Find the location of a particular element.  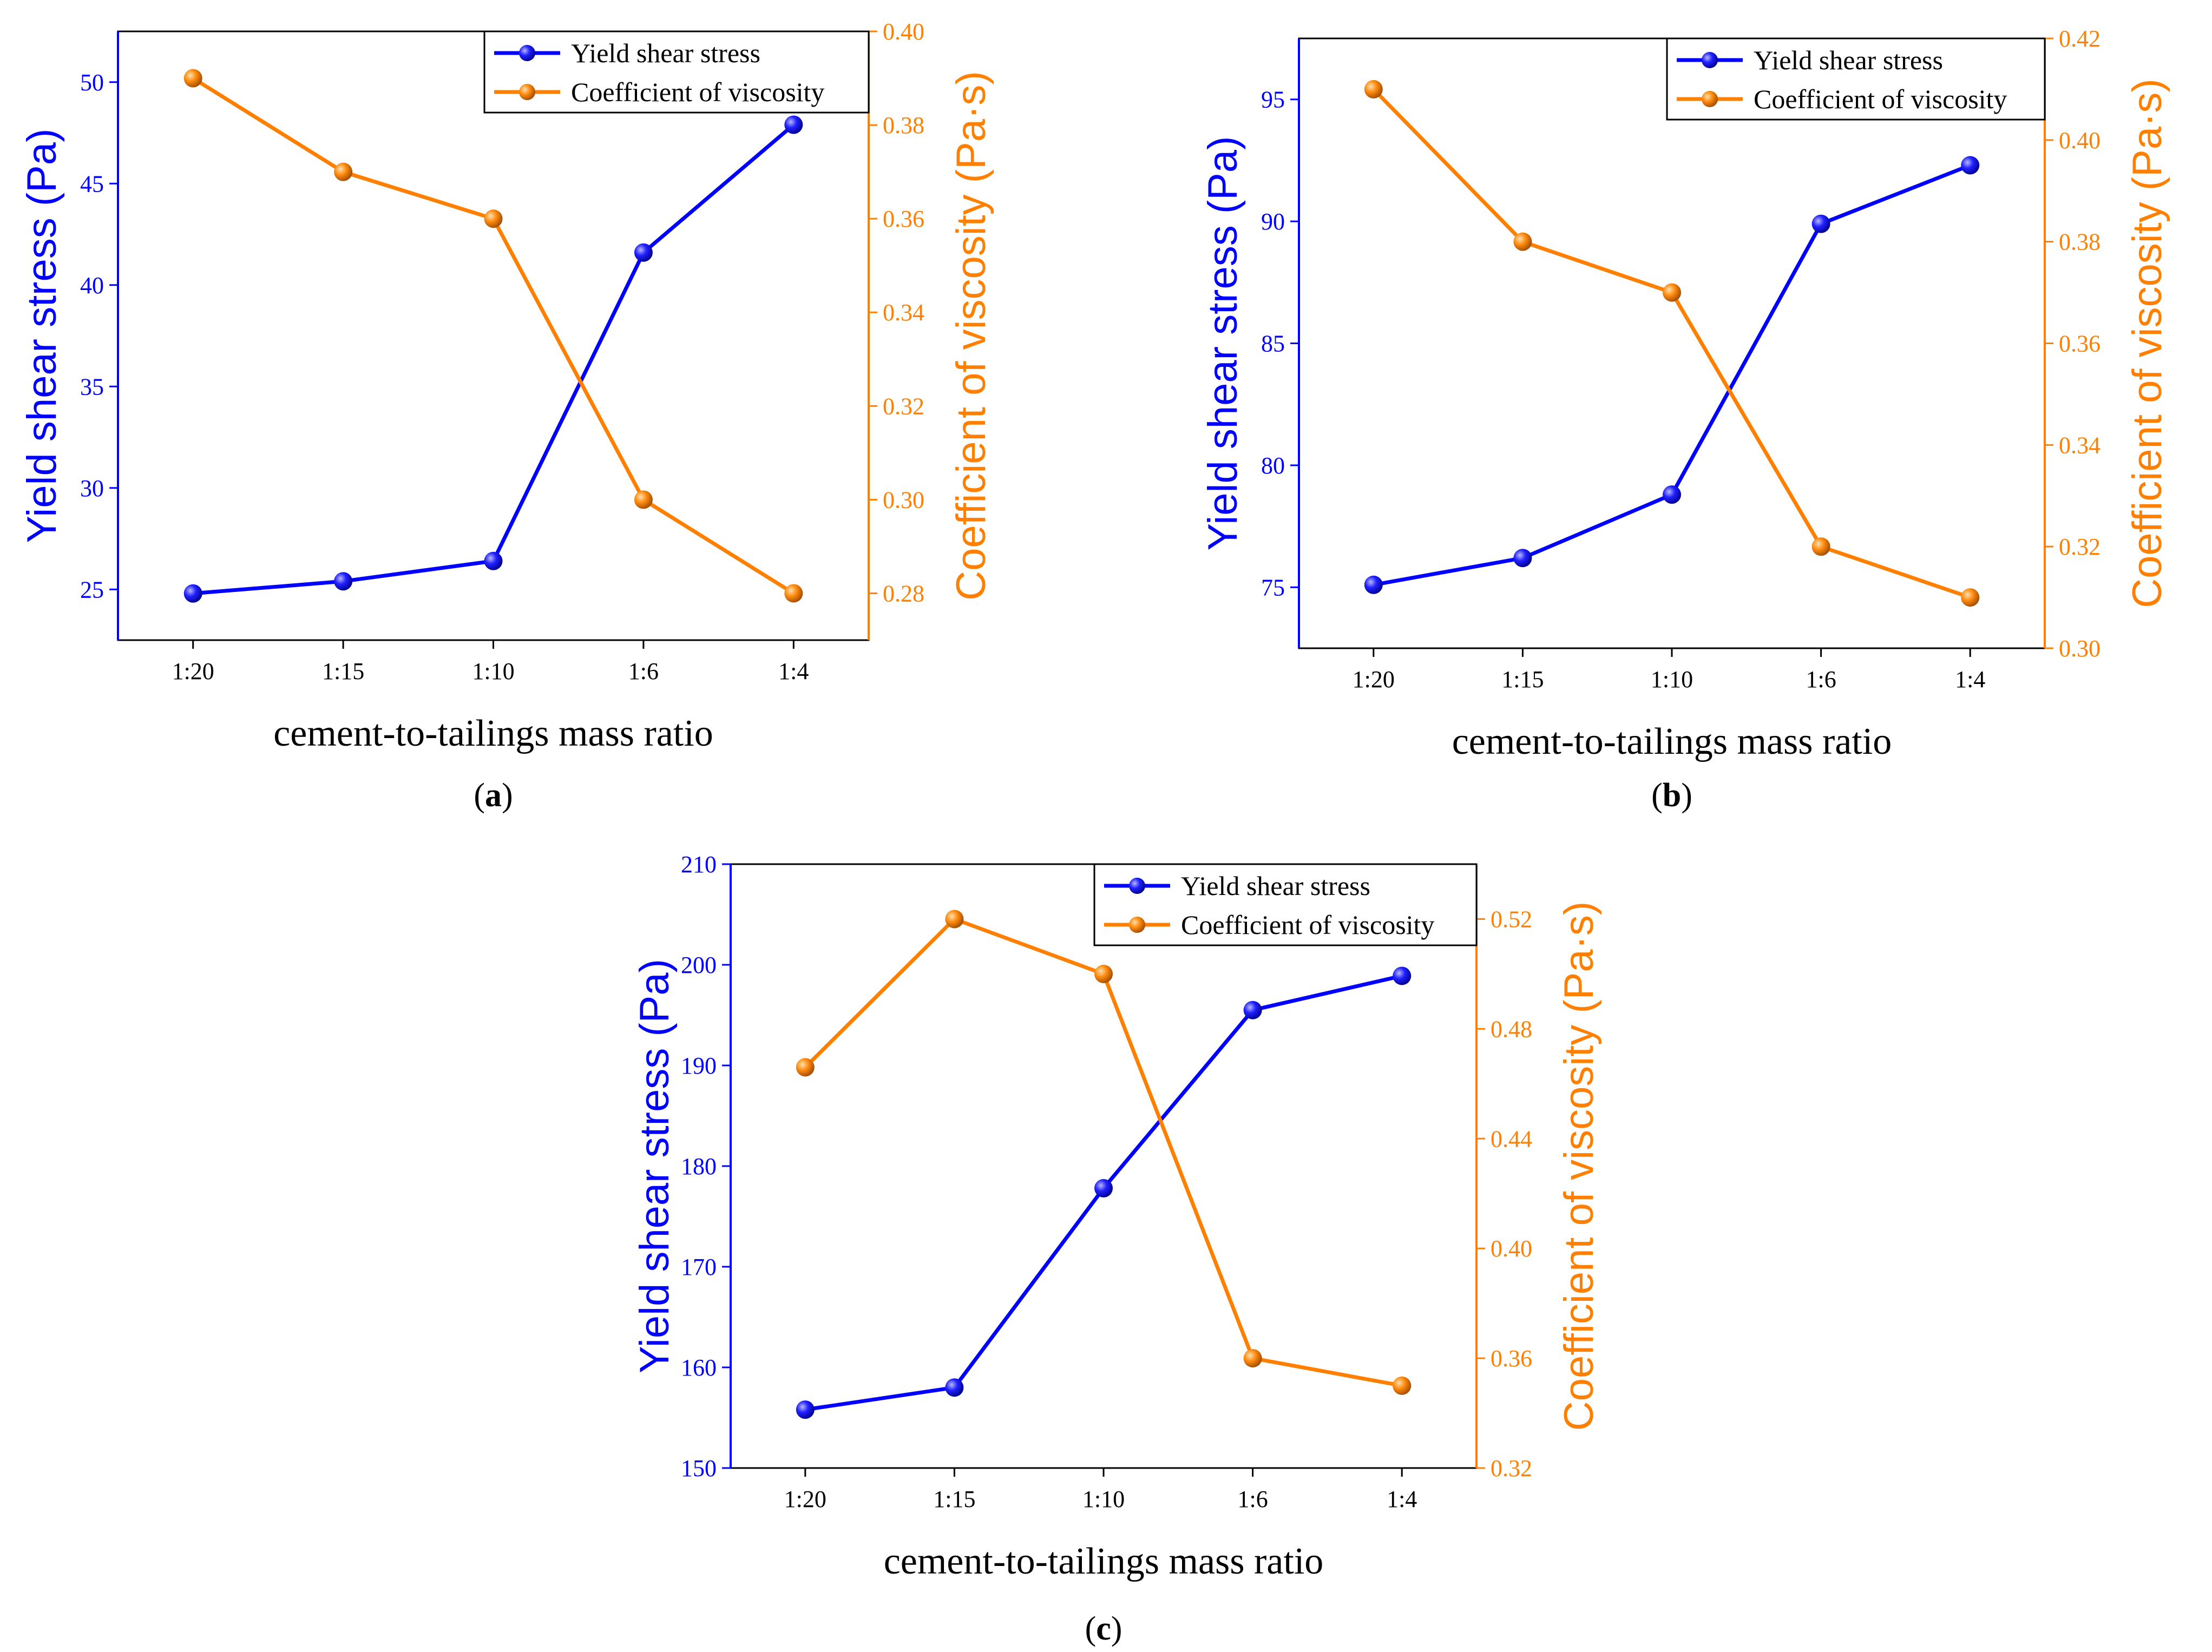

y-tick-label: 150 is located at coordinates (699, 1468).